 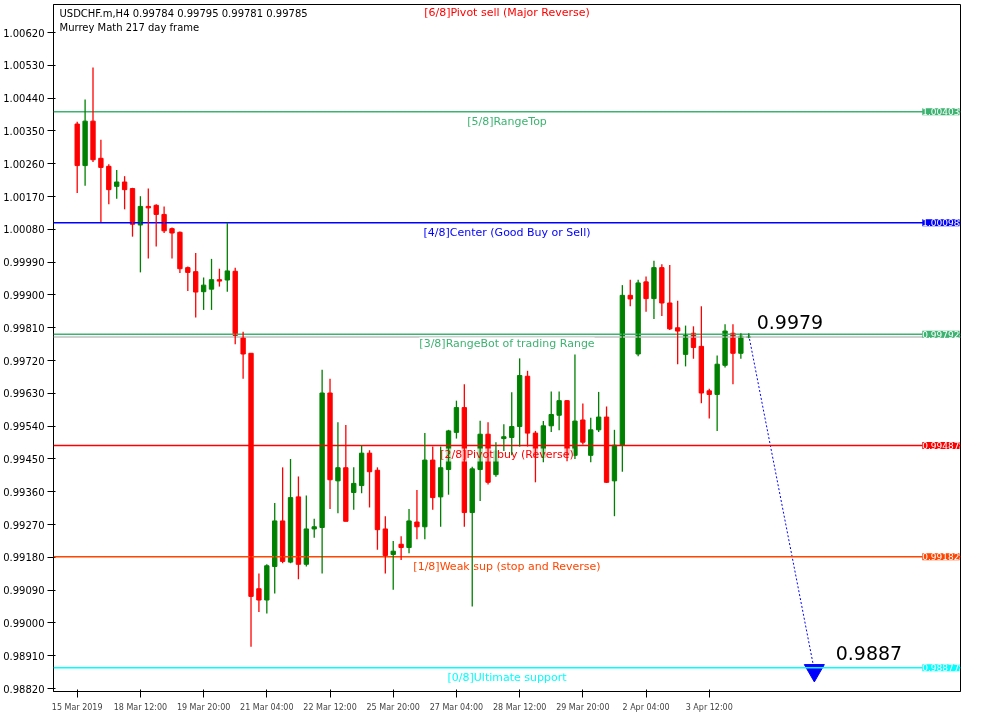 I want to click on annotation: 0.99182, so click(x=941, y=557).